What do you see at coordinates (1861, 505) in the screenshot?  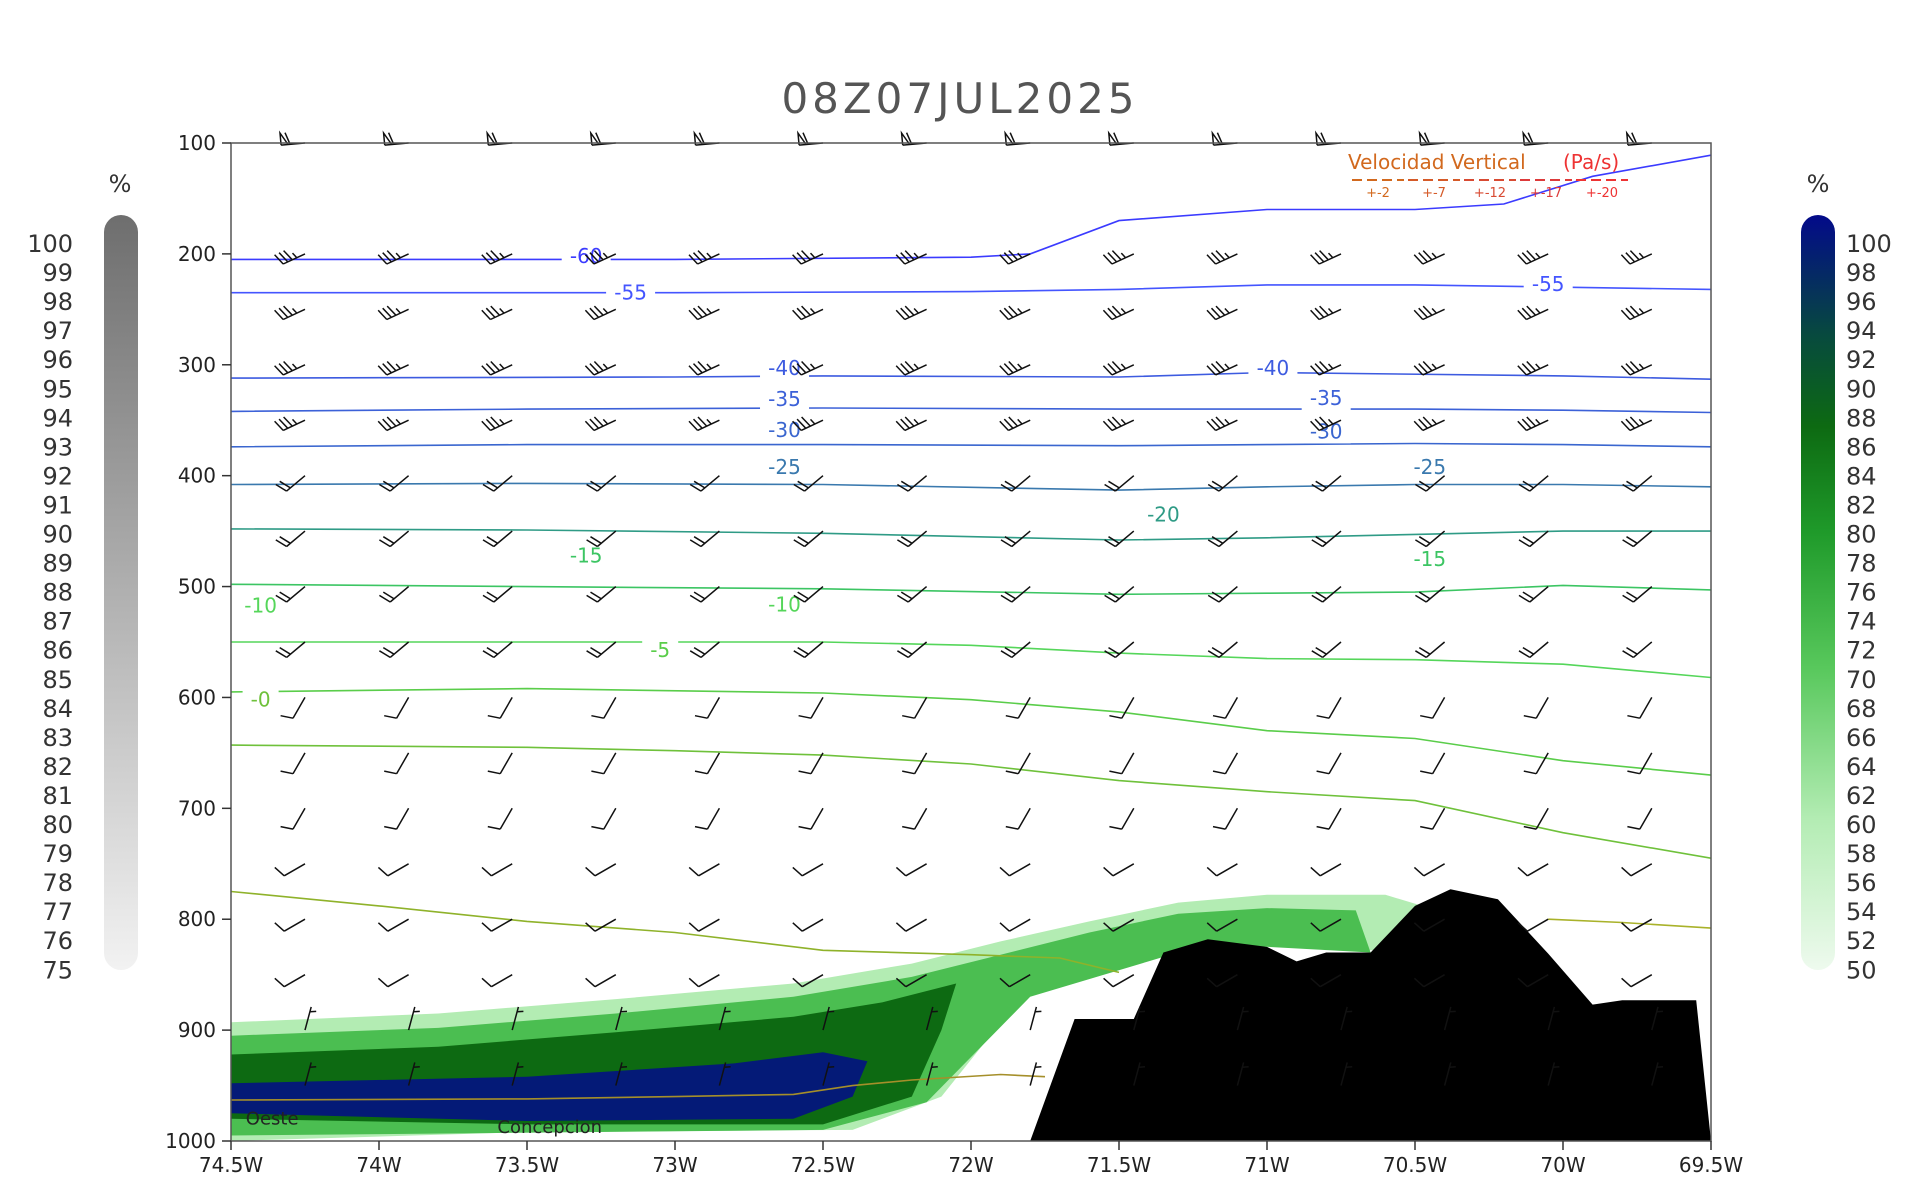 I see `humidity-colorbar-label: 82` at bounding box center [1861, 505].